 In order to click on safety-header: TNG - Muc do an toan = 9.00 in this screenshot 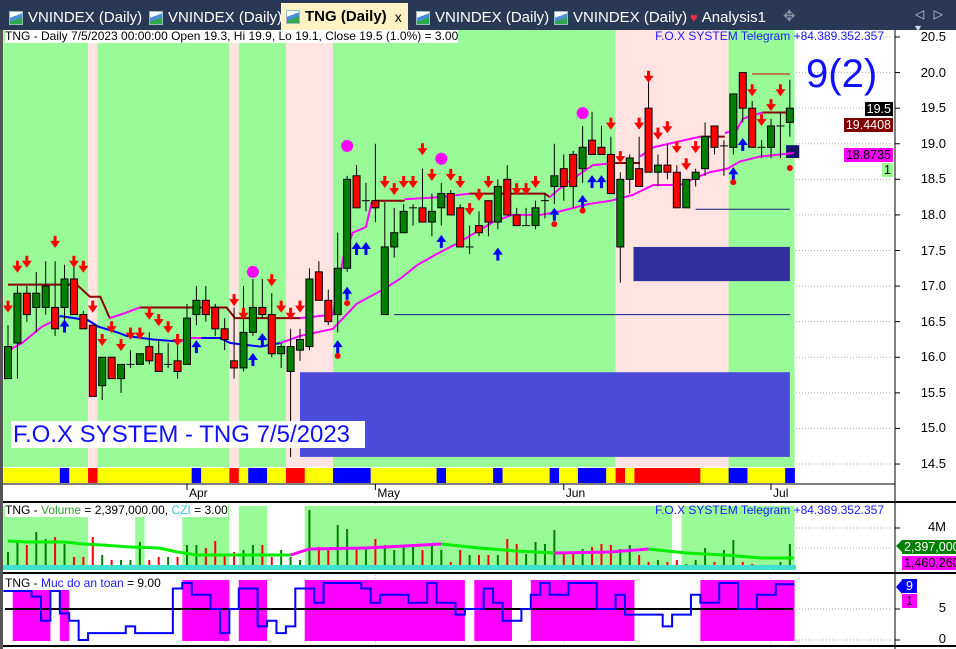, I will do `click(83, 583)`.